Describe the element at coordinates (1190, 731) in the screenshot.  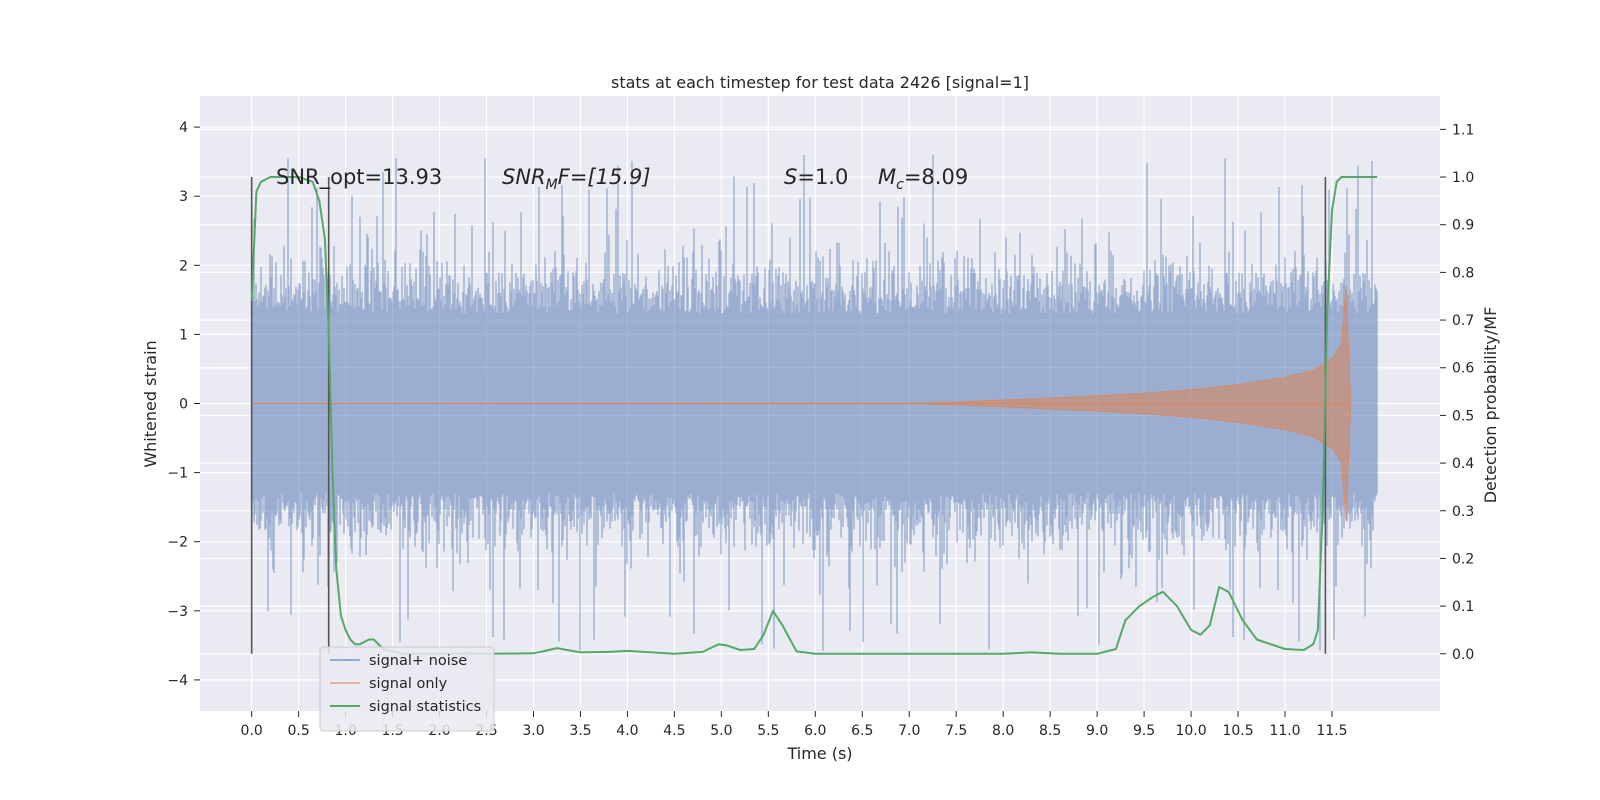
I see `x-tick-label: 10.0` at that location.